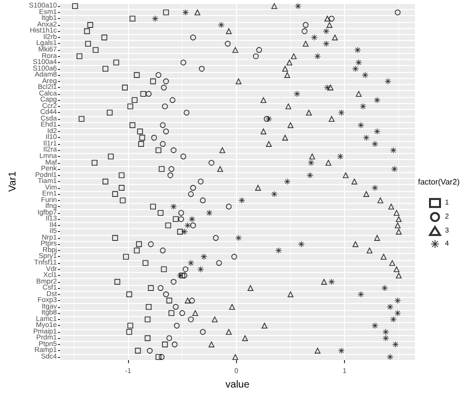  What do you see at coordinates (13, 181) in the screenshot?
I see `y-axis-title: Var1` at bounding box center [13, 181].